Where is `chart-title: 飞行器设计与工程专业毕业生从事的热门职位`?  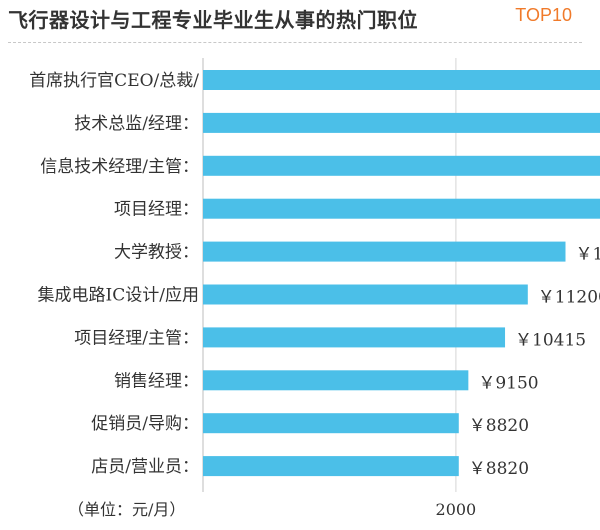 chart-title: 飞行器设计与工程专业毕业生从事的热门职位 is located at coordinates (213, 20).